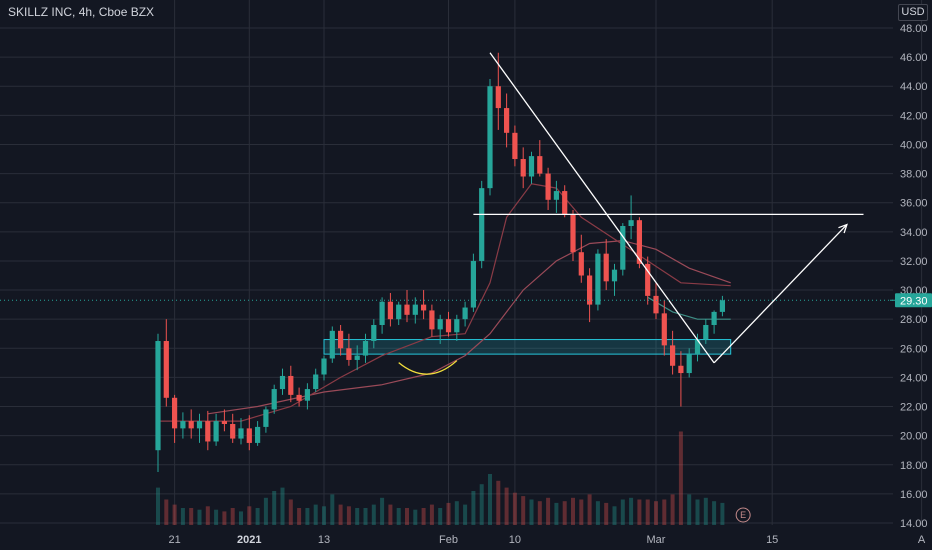  I want to click on projection-arrow, so click(780, 294).